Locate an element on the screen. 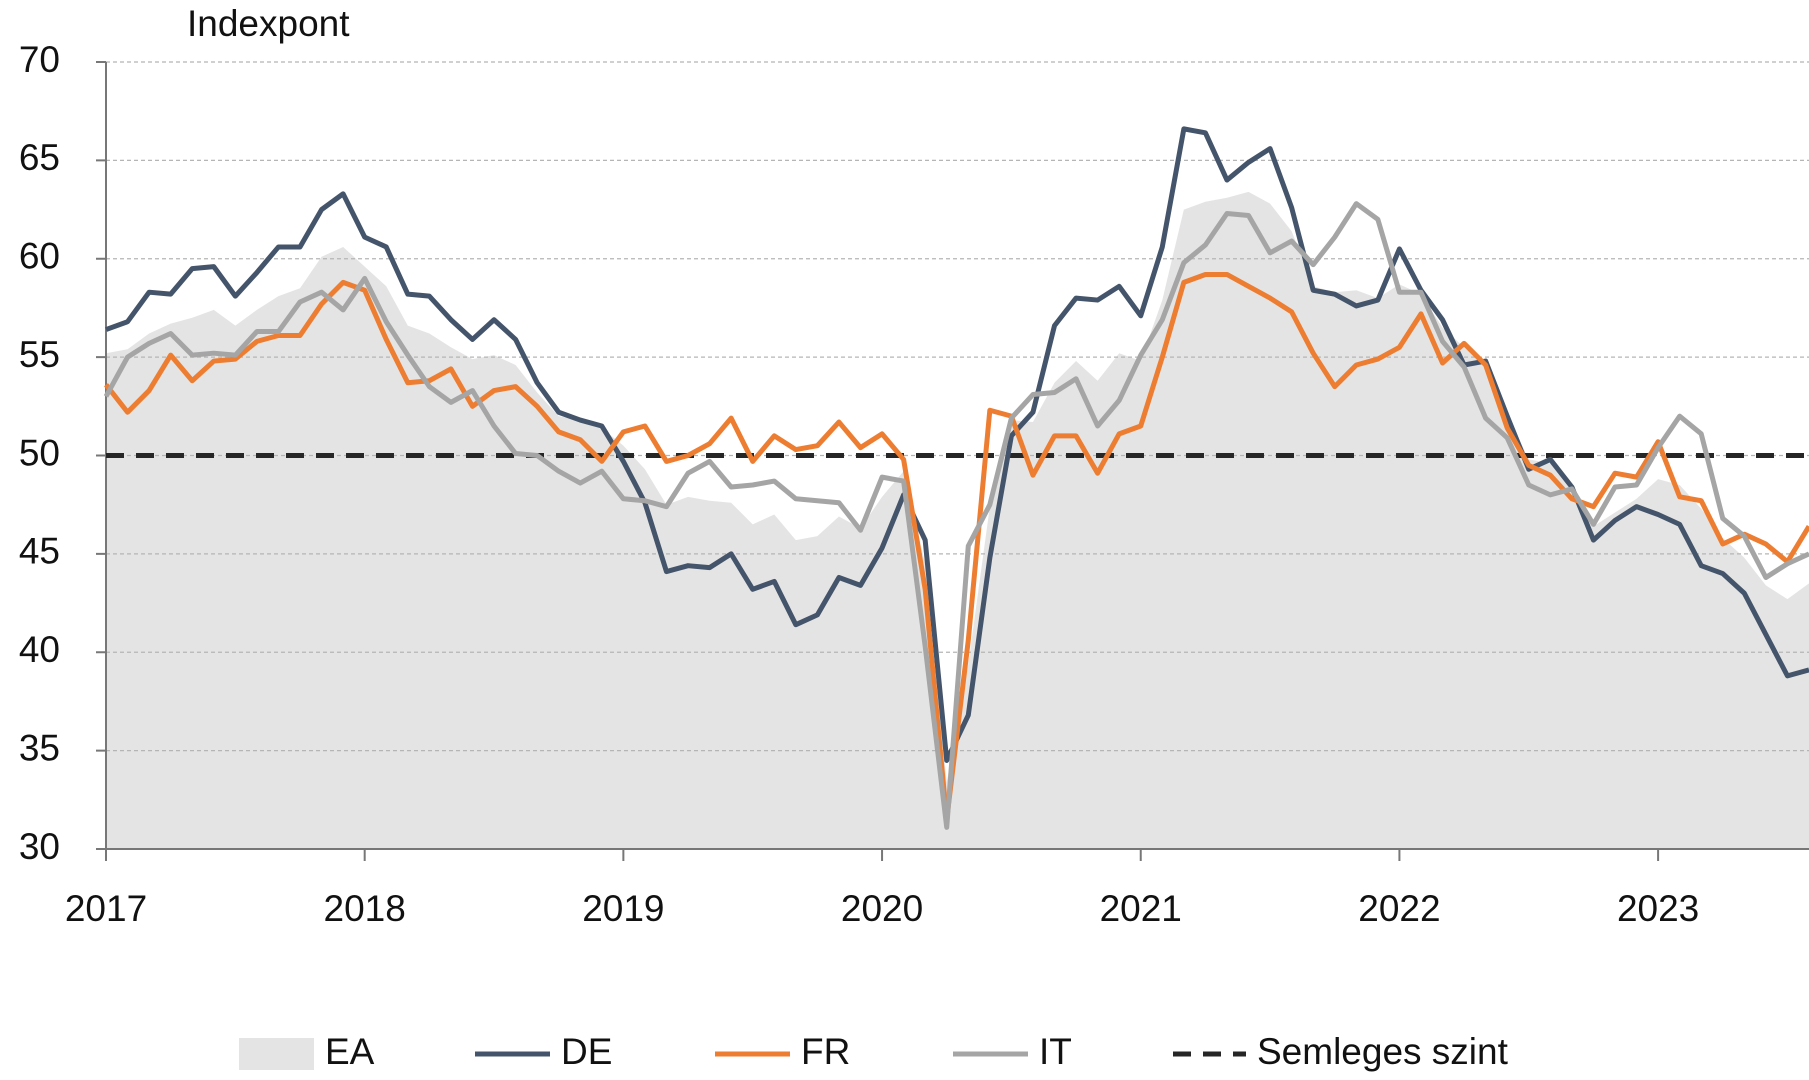  x-tick-label: 2021 is located at coordinates (1141, 908).